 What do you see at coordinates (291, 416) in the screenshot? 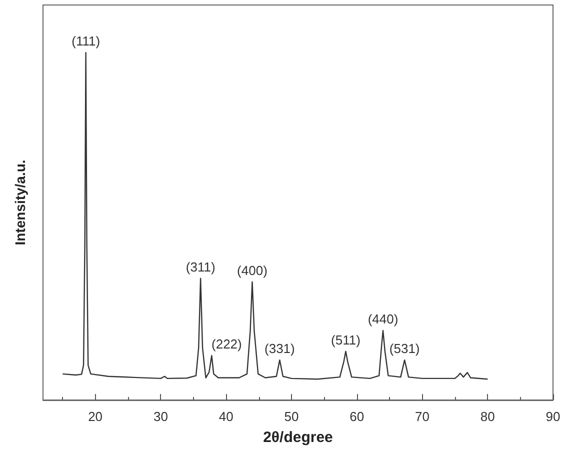
I see `x-tick-label: 50` at bounding box center [291, 416].